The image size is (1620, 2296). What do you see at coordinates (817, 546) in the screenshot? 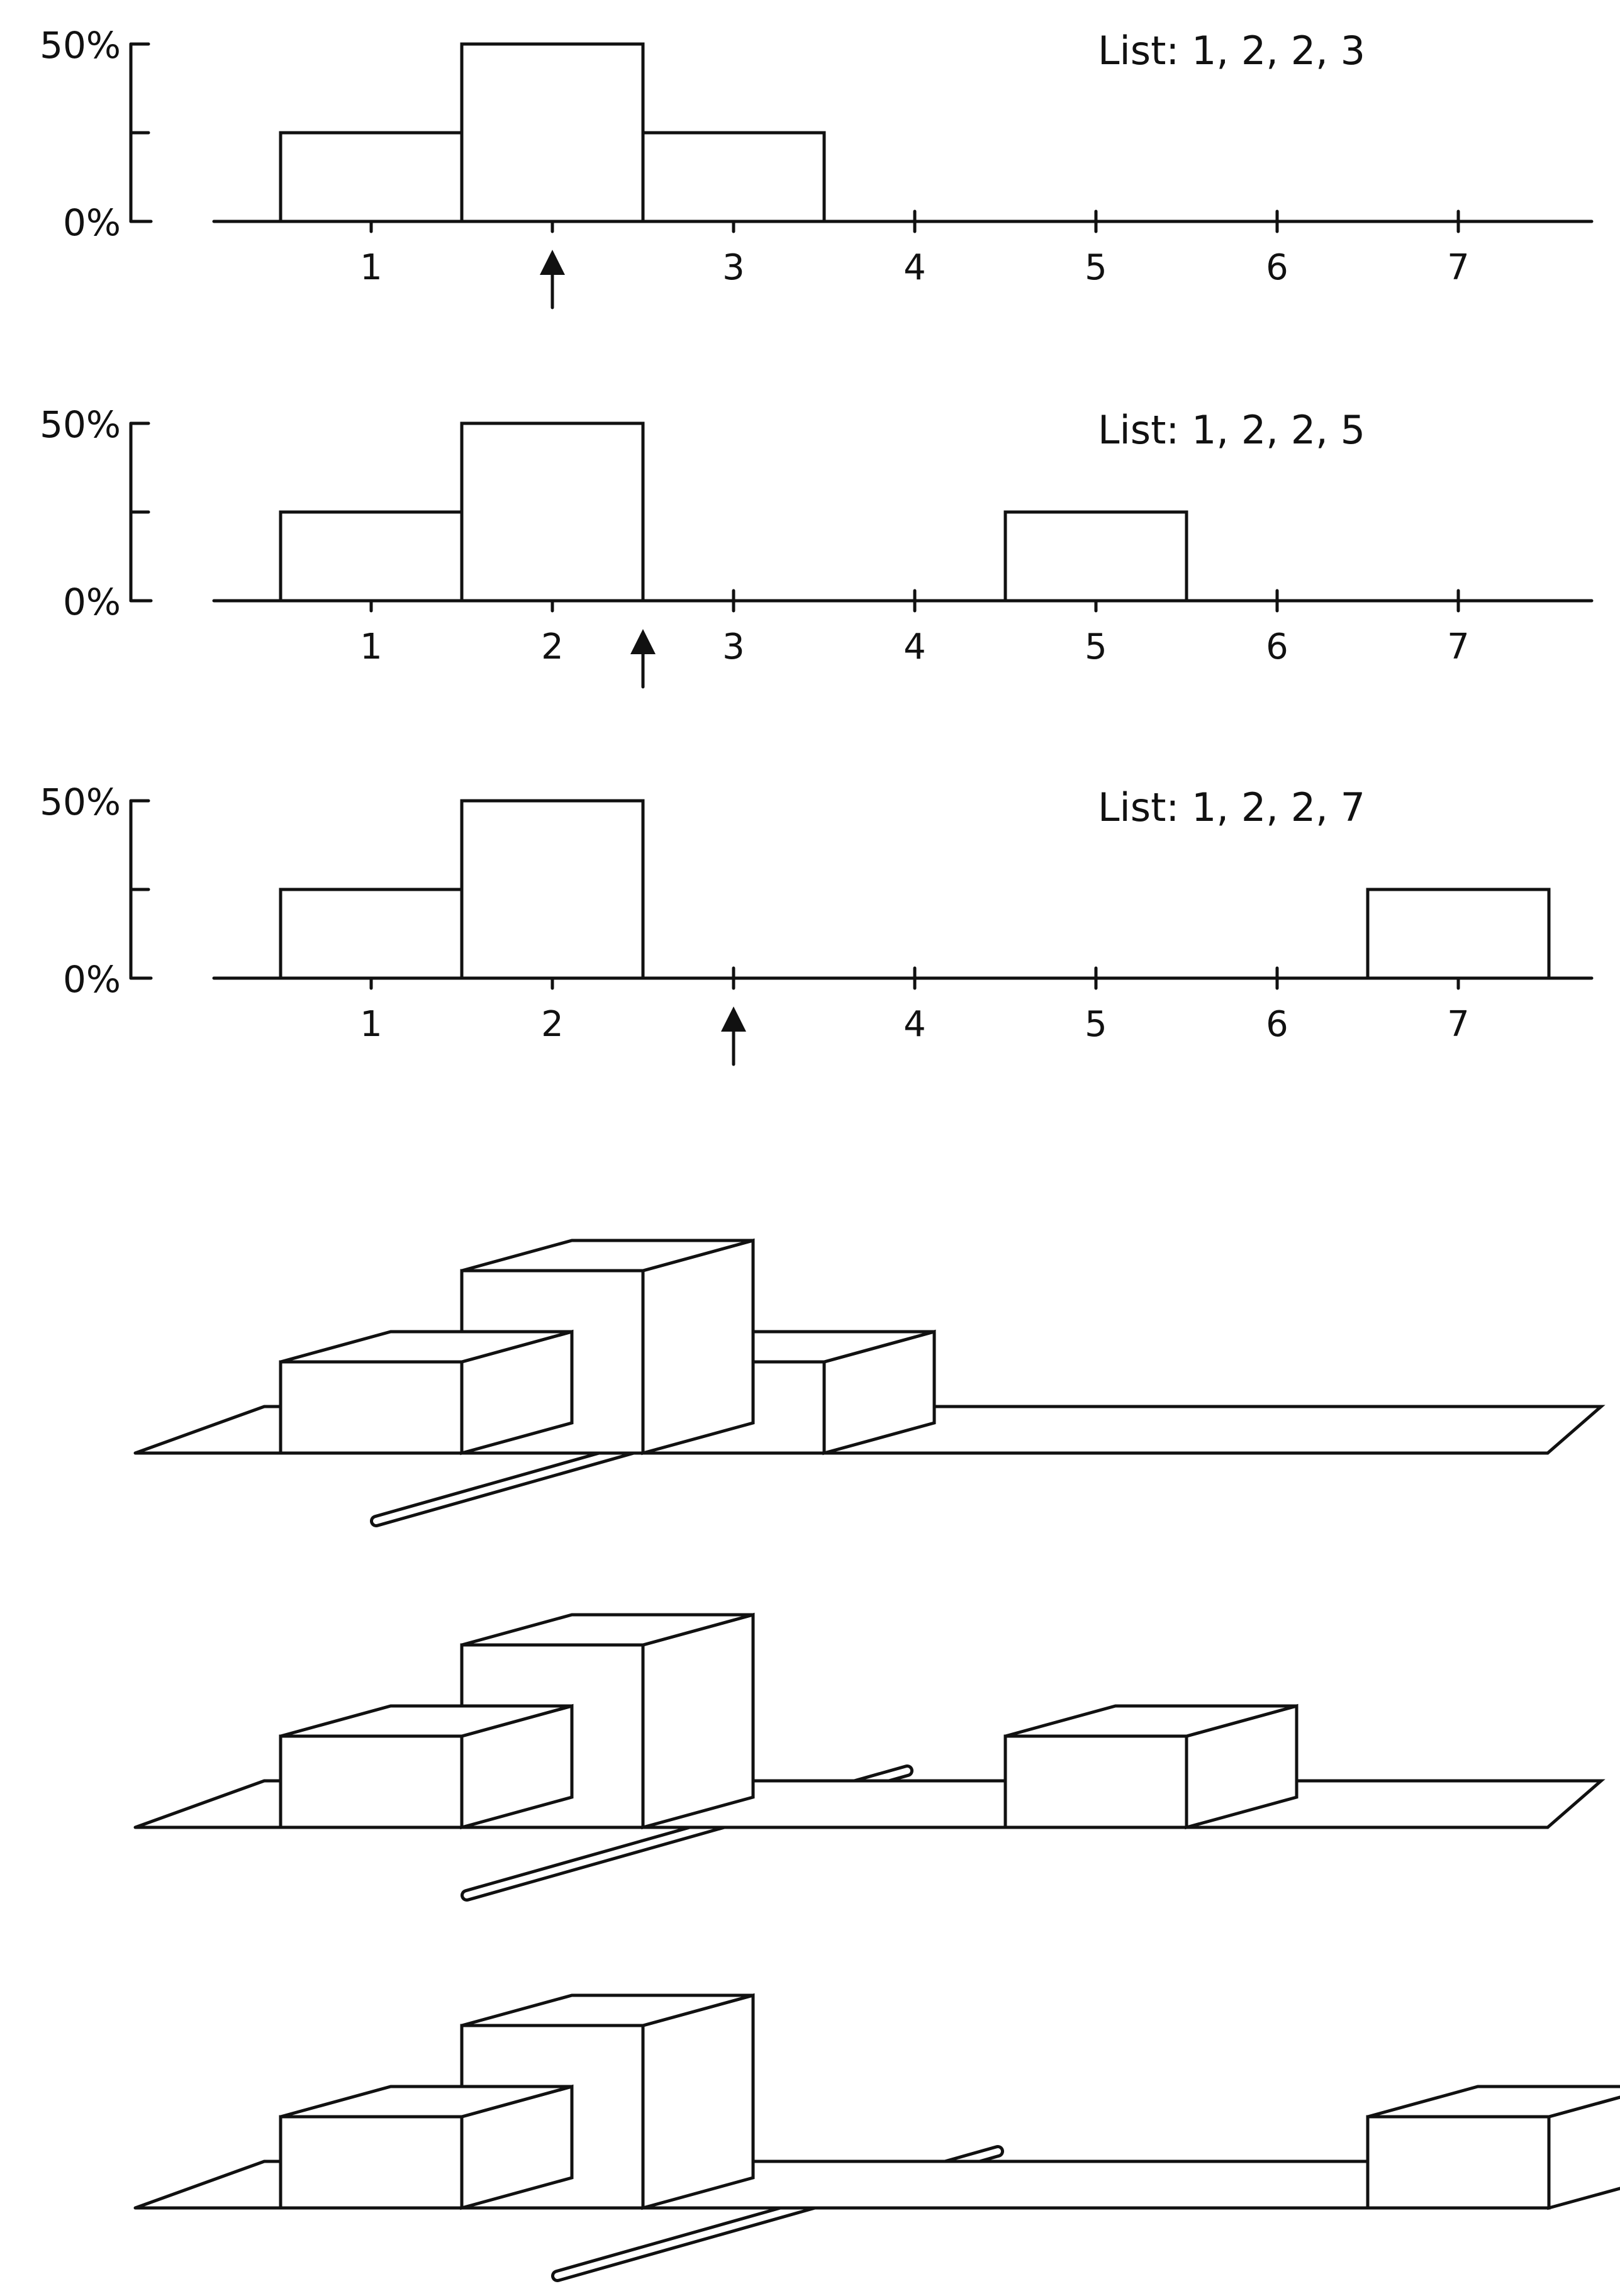
I see `histogram-2: 50% 0% 1 2 3 4 5 6 7 List: 1, 2, 2, 5` at bounding box center [817, 546].